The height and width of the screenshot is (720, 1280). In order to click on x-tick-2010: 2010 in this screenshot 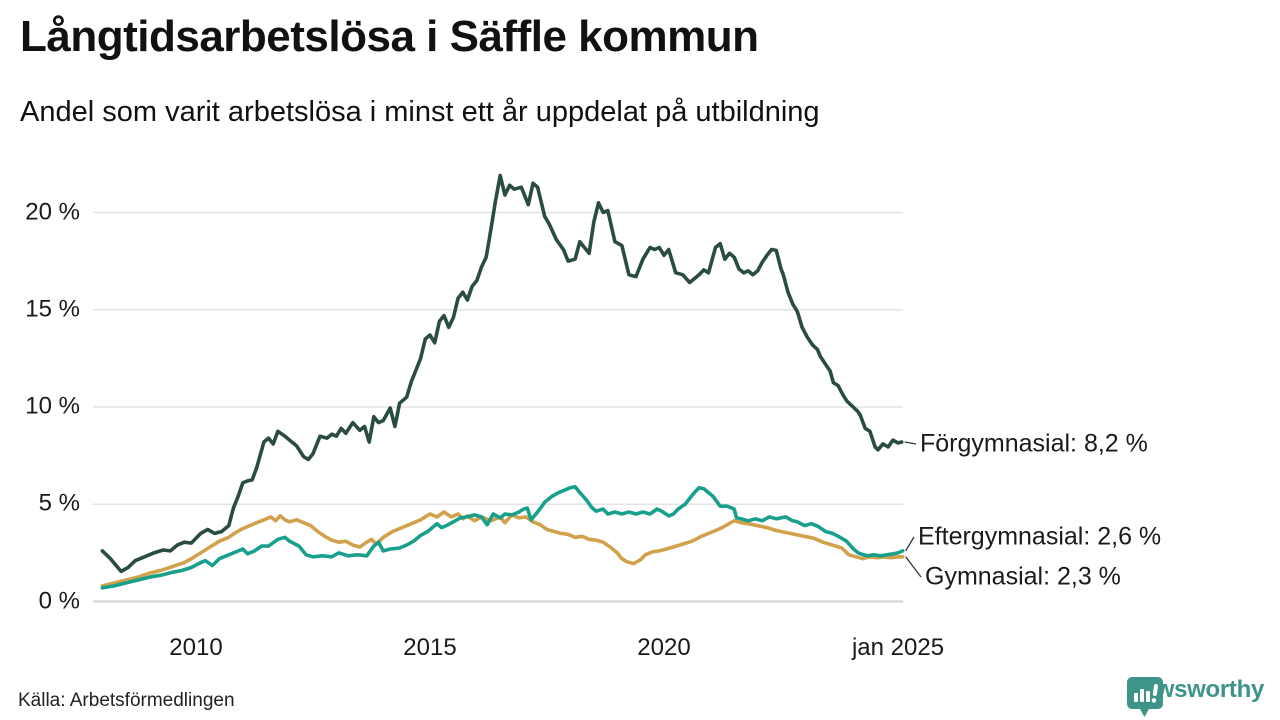, I will do `click(196, 647)`.